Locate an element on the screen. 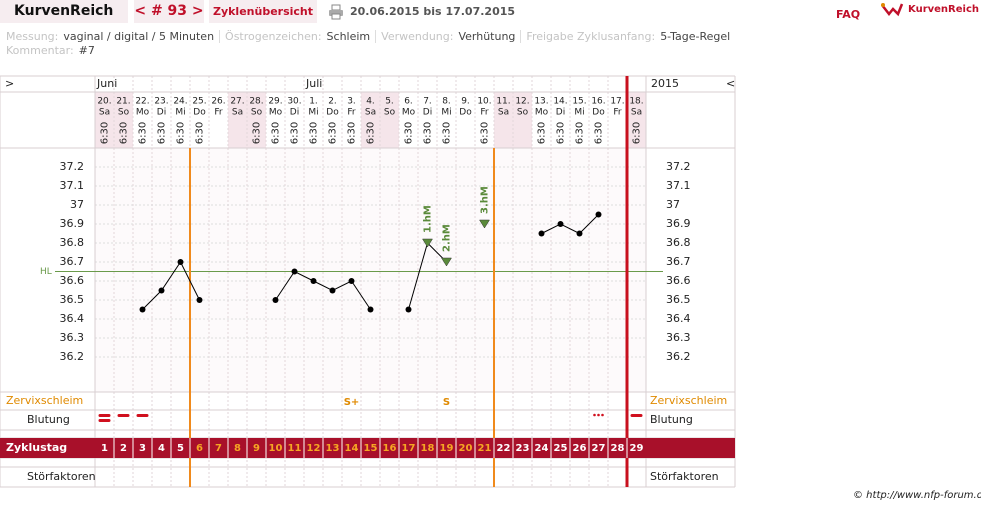  date-label: 28. is located at coordinates (256, 102).